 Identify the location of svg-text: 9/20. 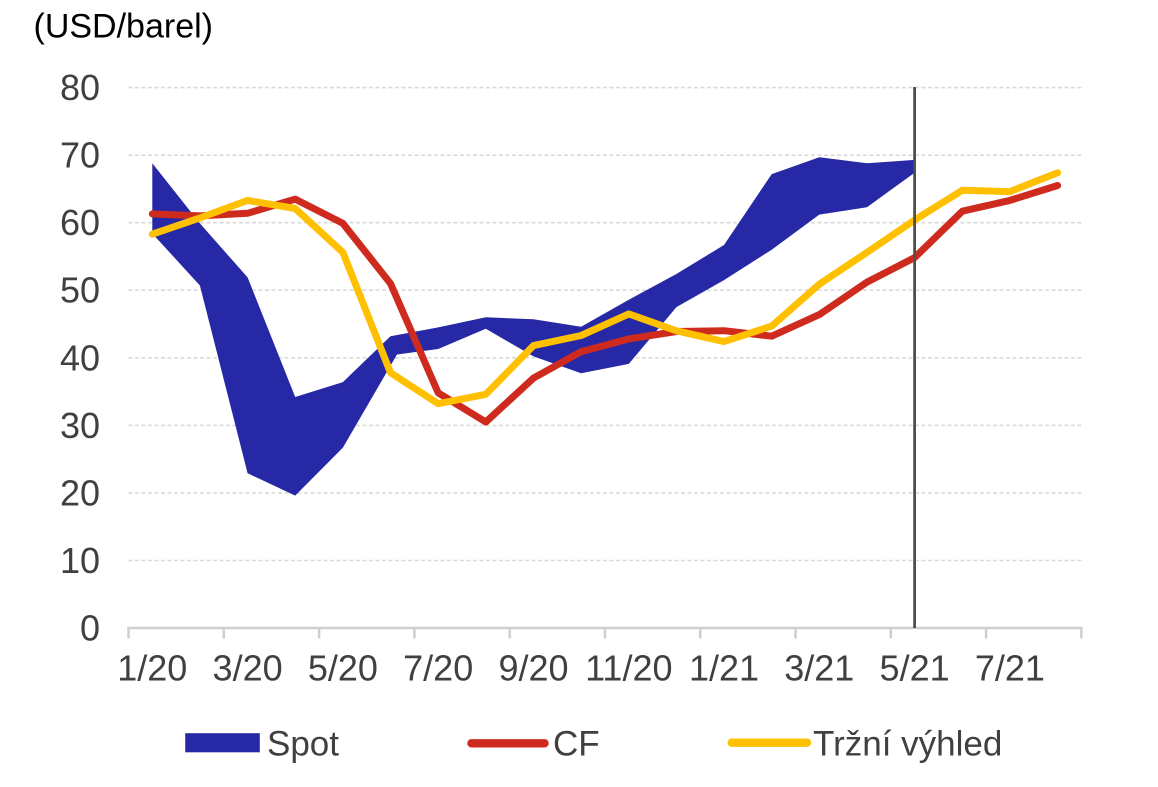
(533, 667).